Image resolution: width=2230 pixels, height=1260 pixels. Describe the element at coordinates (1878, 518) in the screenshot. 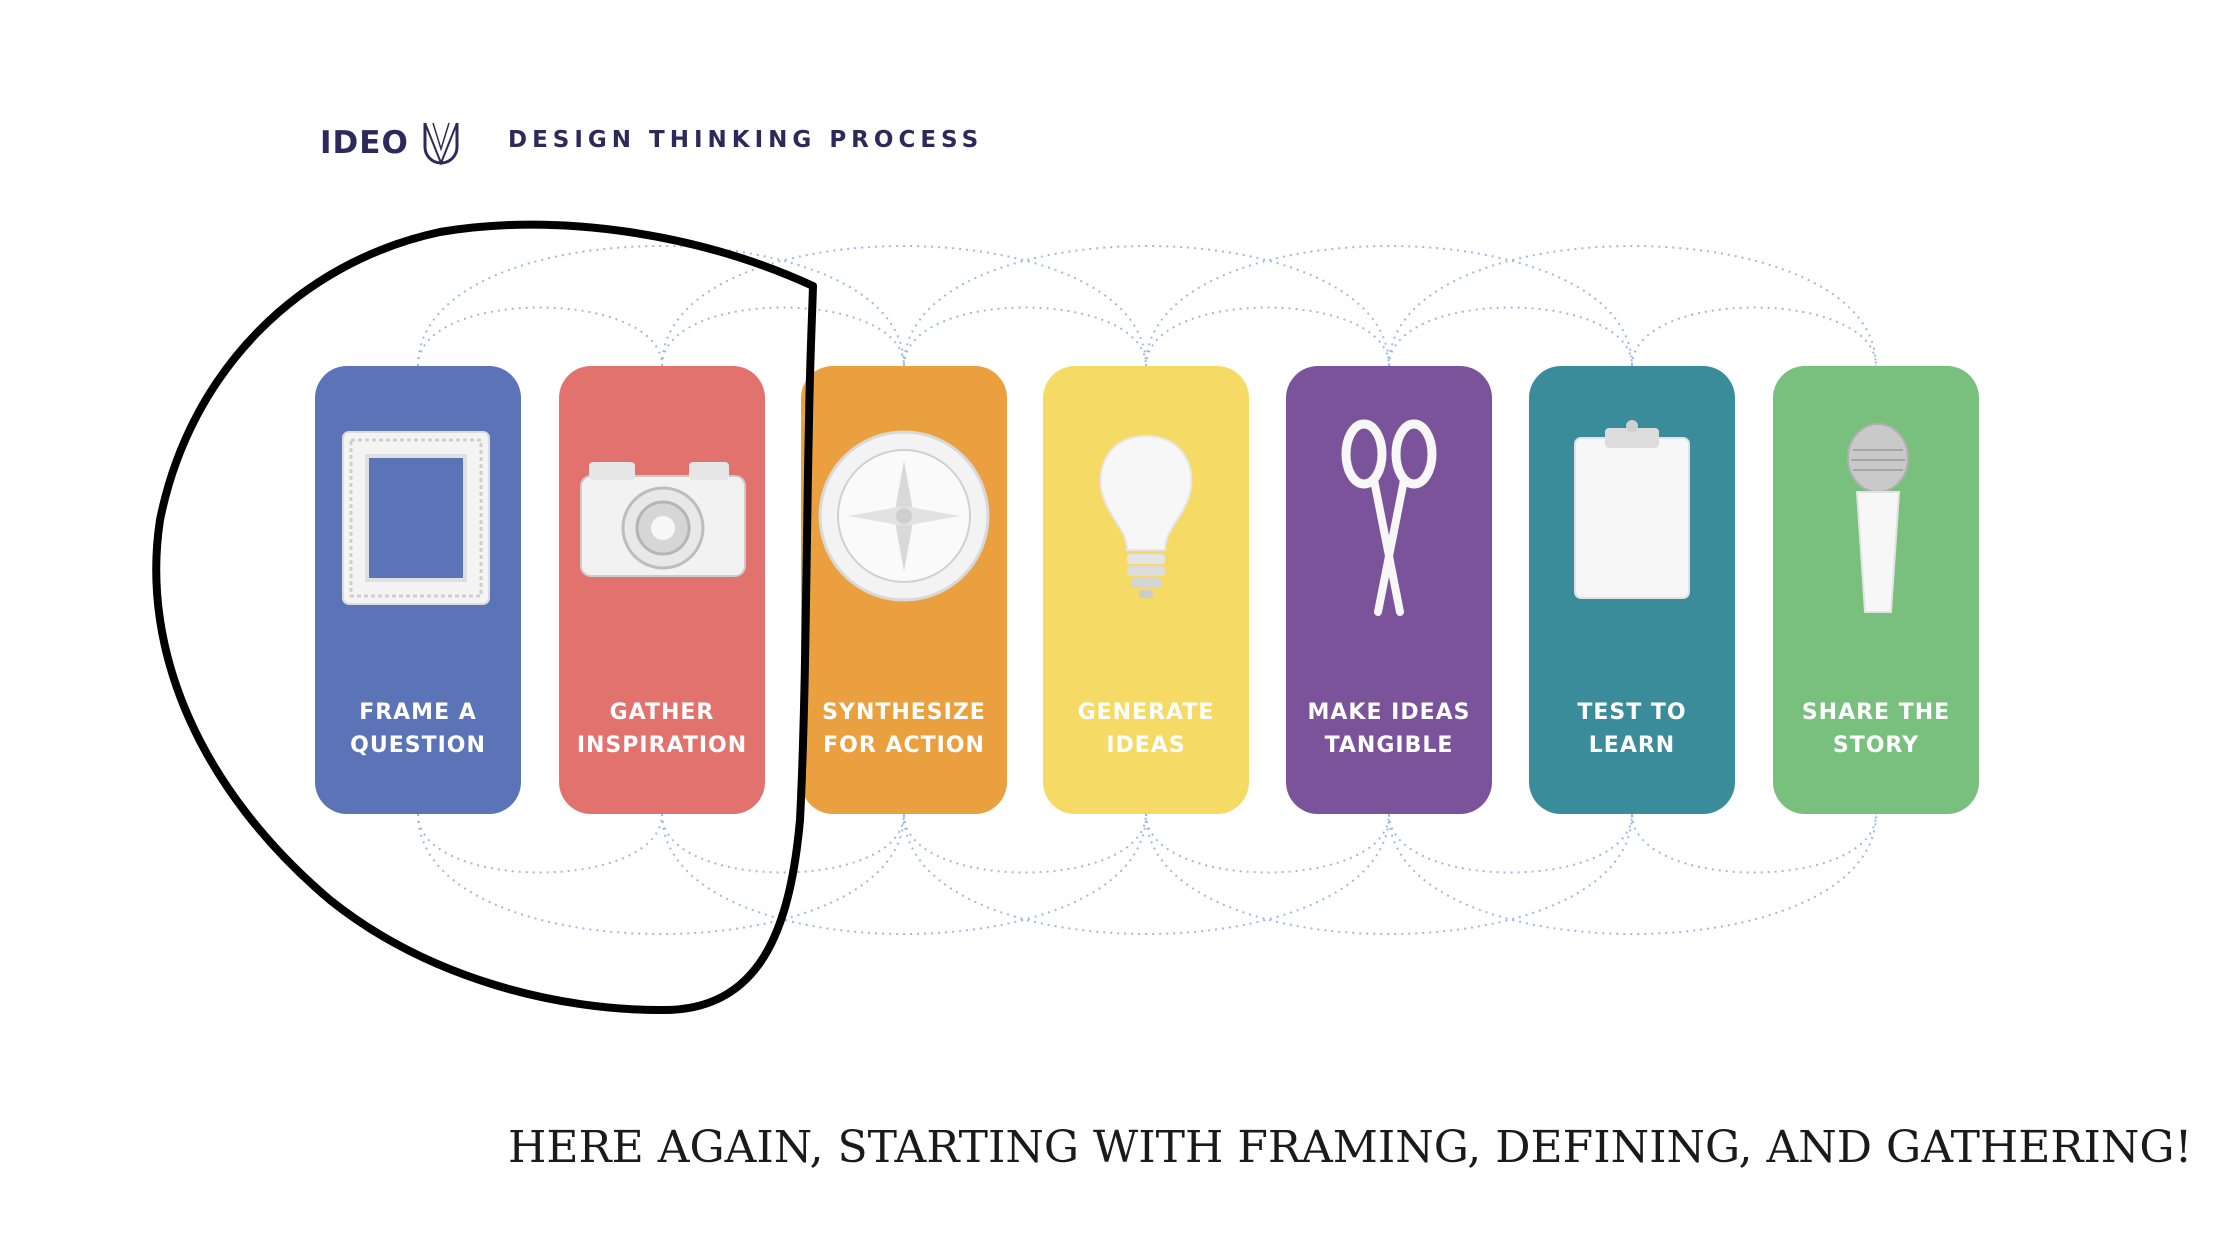

I see `microphone-icon` at that location.